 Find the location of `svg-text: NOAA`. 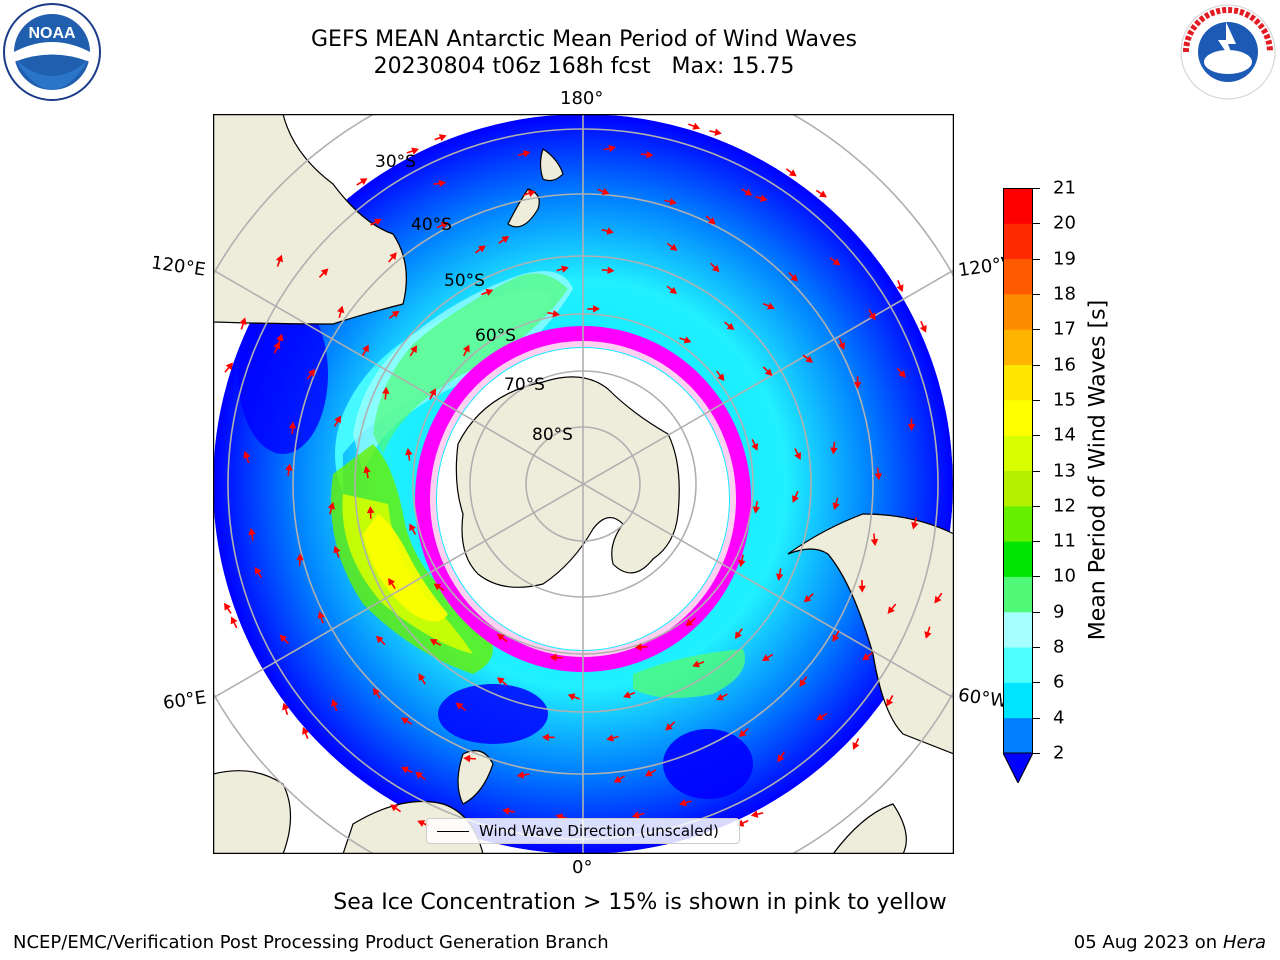

svg-text: NOAA is located at coordinates (52, 33).